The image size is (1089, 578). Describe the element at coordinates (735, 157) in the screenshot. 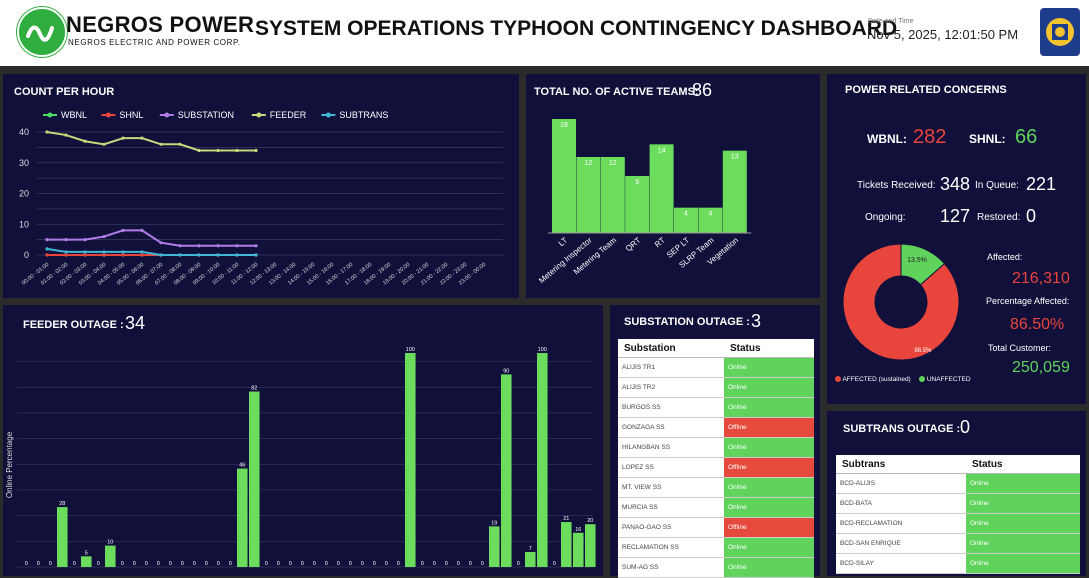

I see `bar-value-label: 13` at that location.